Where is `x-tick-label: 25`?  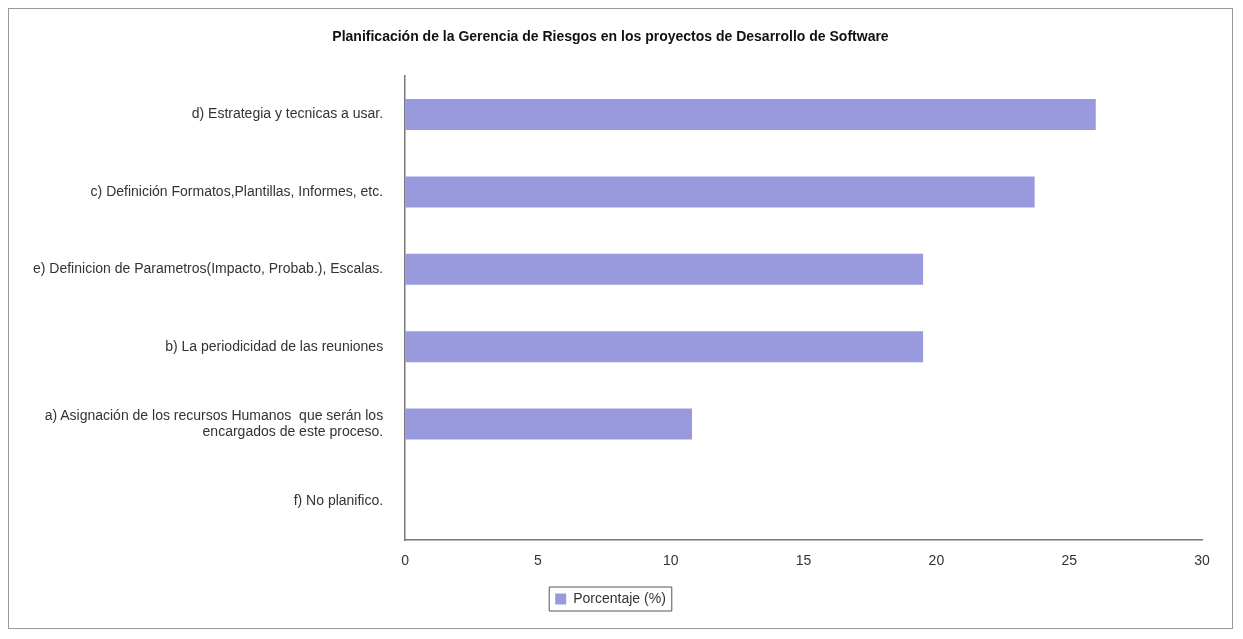
x-tick-label: 25 is located at coordinates (1069, 560).